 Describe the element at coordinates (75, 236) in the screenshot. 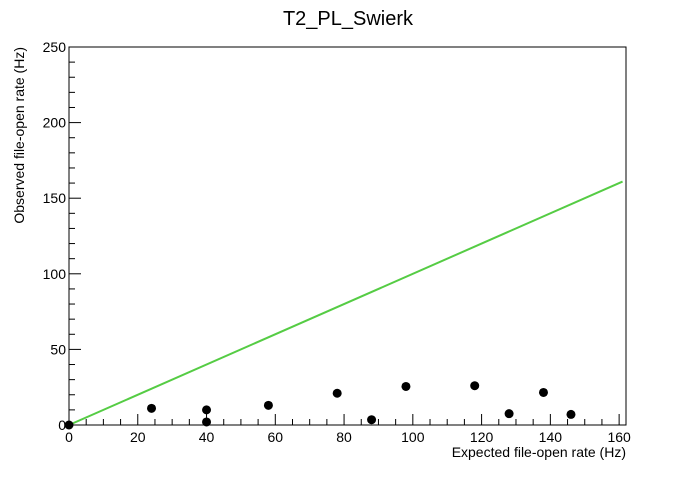

I see `y-axis-ticks` at that location.